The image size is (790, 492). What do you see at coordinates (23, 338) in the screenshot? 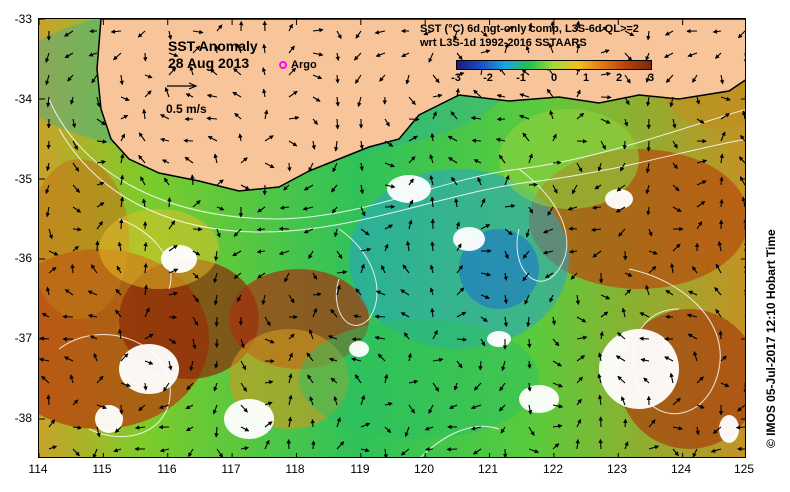
I see `lat-label-37: -37` at bounding box center [23, 338].